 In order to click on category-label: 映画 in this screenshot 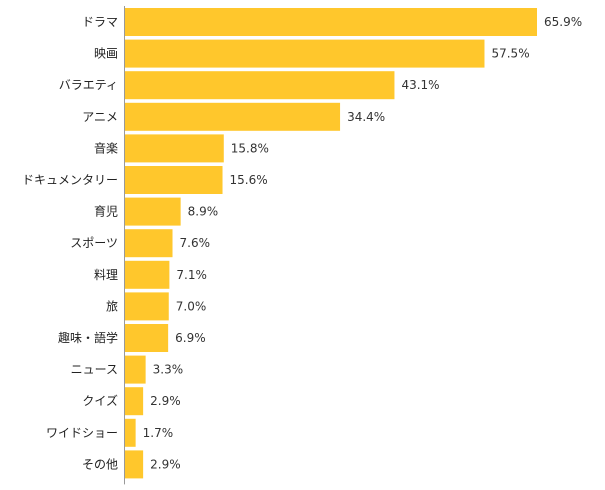, I will do `click(106, 54)`.